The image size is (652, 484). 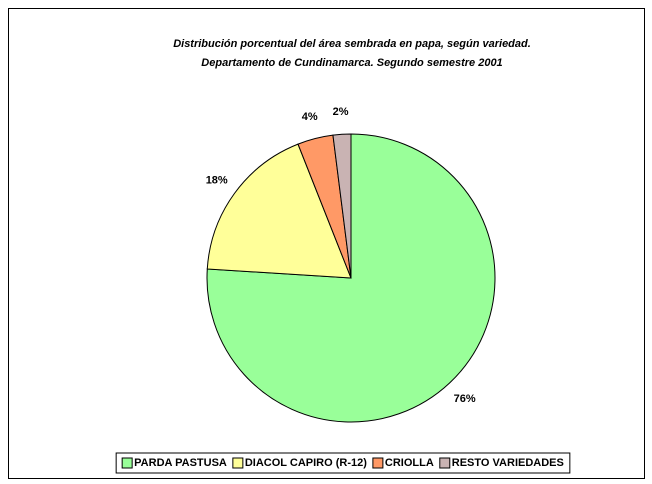 What do you see at coordinates (508, 463) in the screenshot?
I see `legend-label: RESTO VARIEDADES` at bounding box center [508, 463].